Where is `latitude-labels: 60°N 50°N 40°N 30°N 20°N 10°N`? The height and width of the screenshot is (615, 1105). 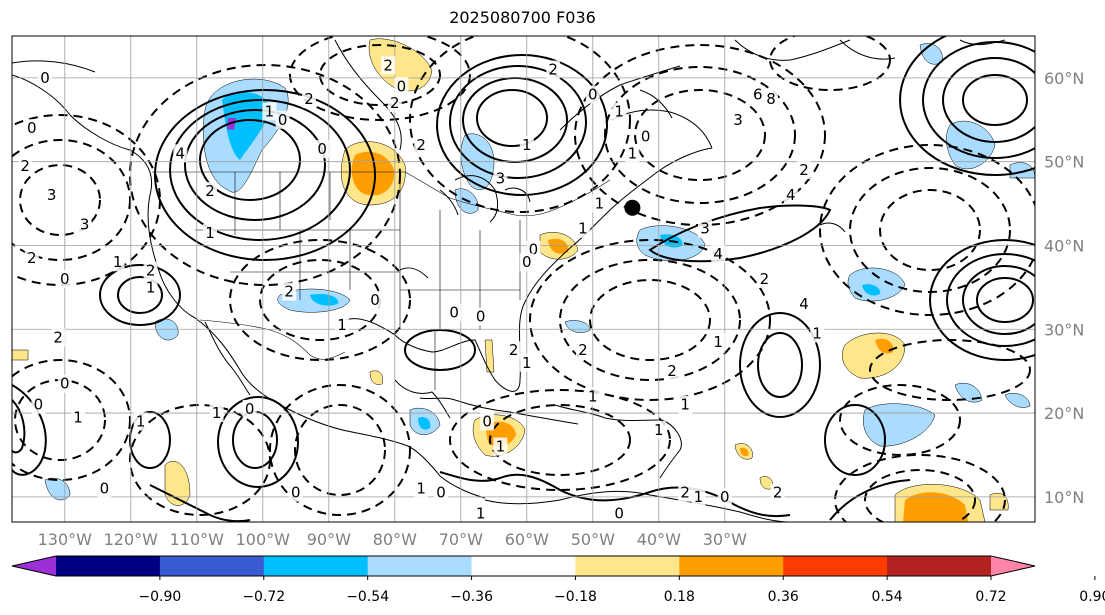
latitude-labels: 60°N 50°N 40°N 30°N 20°N 10°N is located at coordinates (1064, 288).